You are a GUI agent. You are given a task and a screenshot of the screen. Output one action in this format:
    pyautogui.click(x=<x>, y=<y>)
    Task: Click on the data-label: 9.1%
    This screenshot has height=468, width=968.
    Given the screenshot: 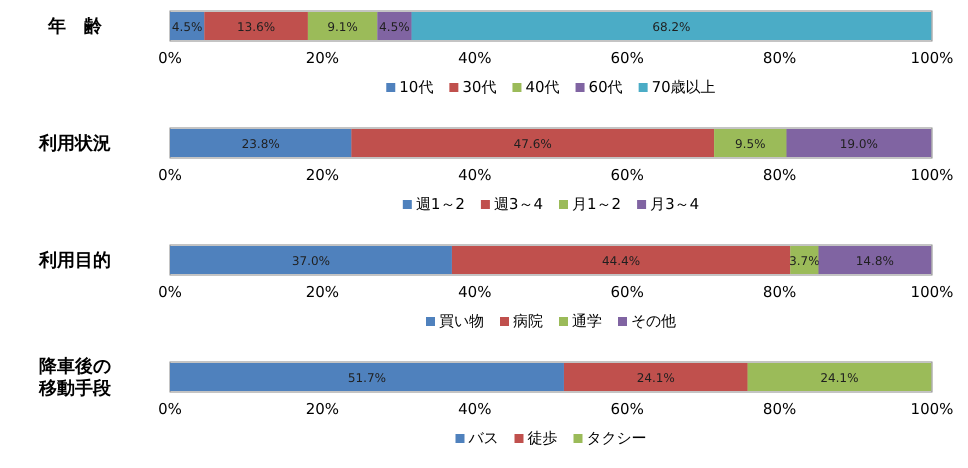 What is the action you would take?
    pyautogui.click(x=342, y=27)
    